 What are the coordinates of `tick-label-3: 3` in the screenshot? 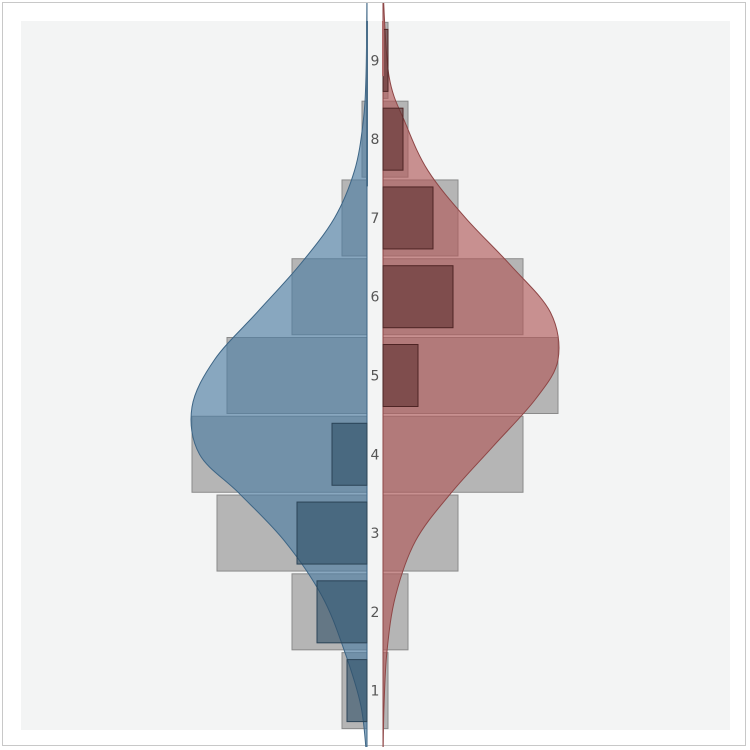 It's located at (375, 534).